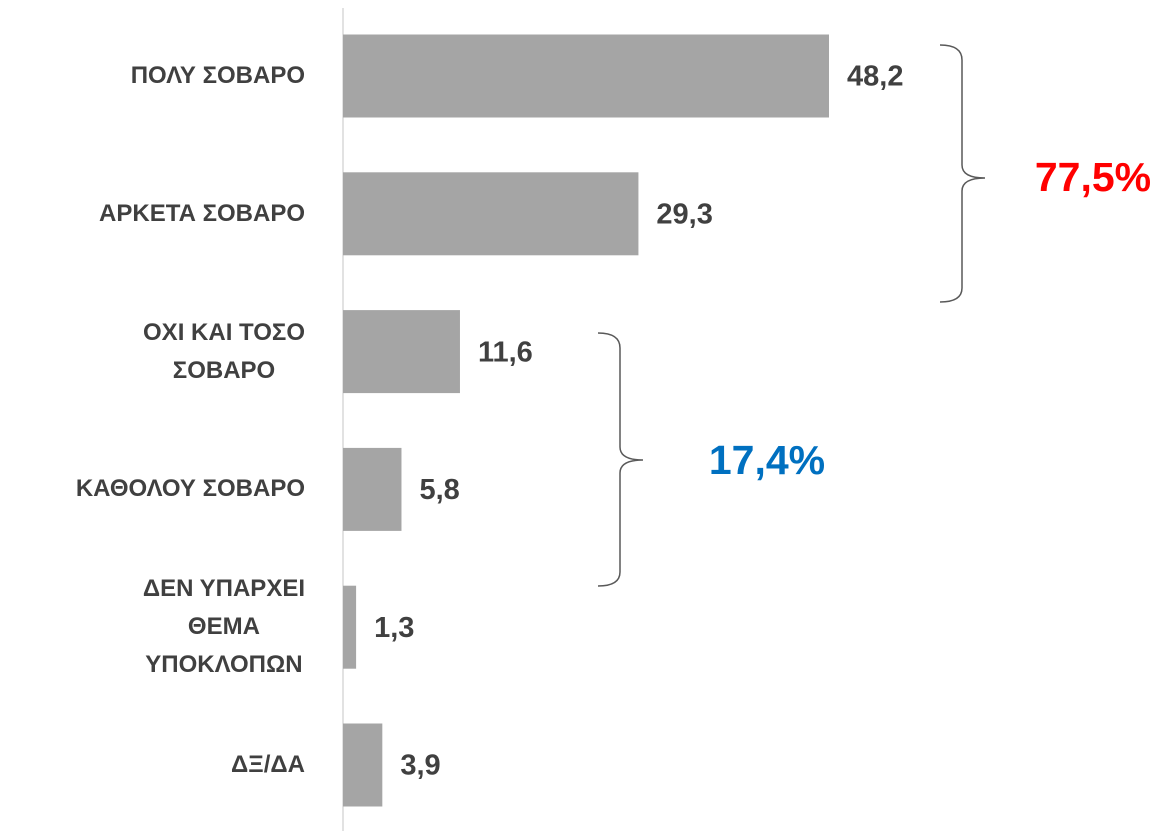 This screenshot has width=1162, height=831. I want to click on category-label: ΟΧΙ ΚΑΙ ΤΟΣΟ ΣΟΒΑΡΟ, so click(224, 351).